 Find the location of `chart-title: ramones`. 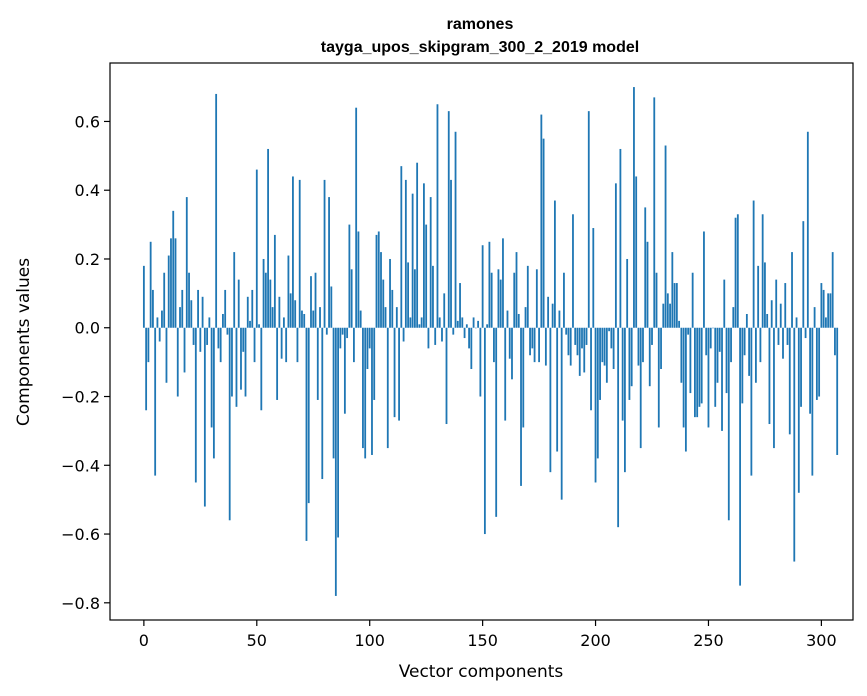

chart-title: ramones is located at coordinates (480, 24).